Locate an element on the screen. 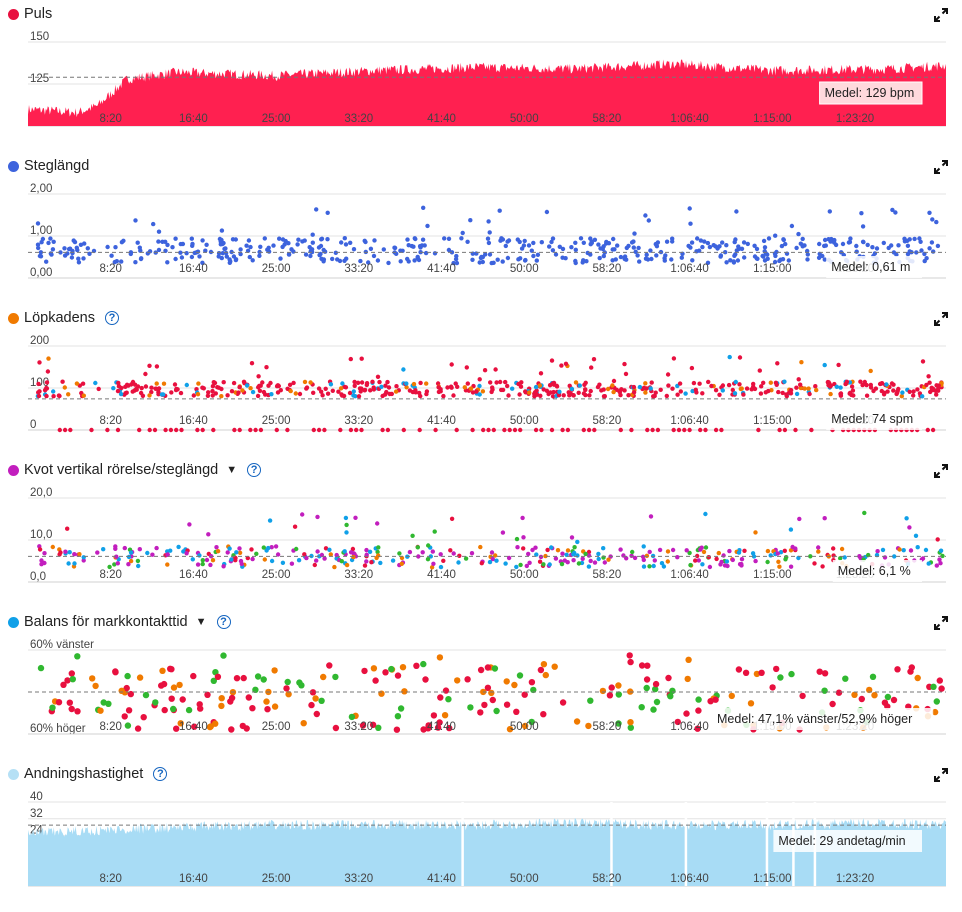  y-tick-label: 0,0 is located at coordinates (38, 577).